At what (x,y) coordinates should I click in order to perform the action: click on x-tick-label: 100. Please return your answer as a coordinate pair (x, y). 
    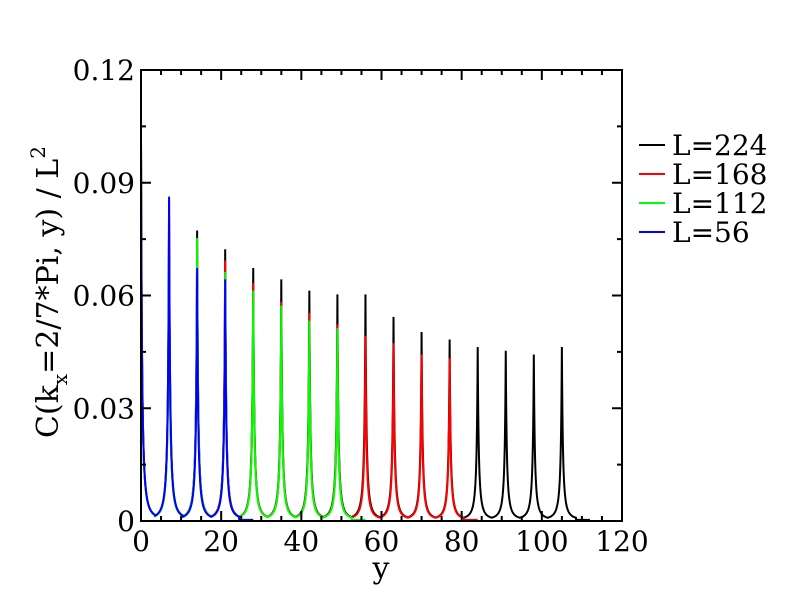
    Looking at the image, I should click on (541, 541).